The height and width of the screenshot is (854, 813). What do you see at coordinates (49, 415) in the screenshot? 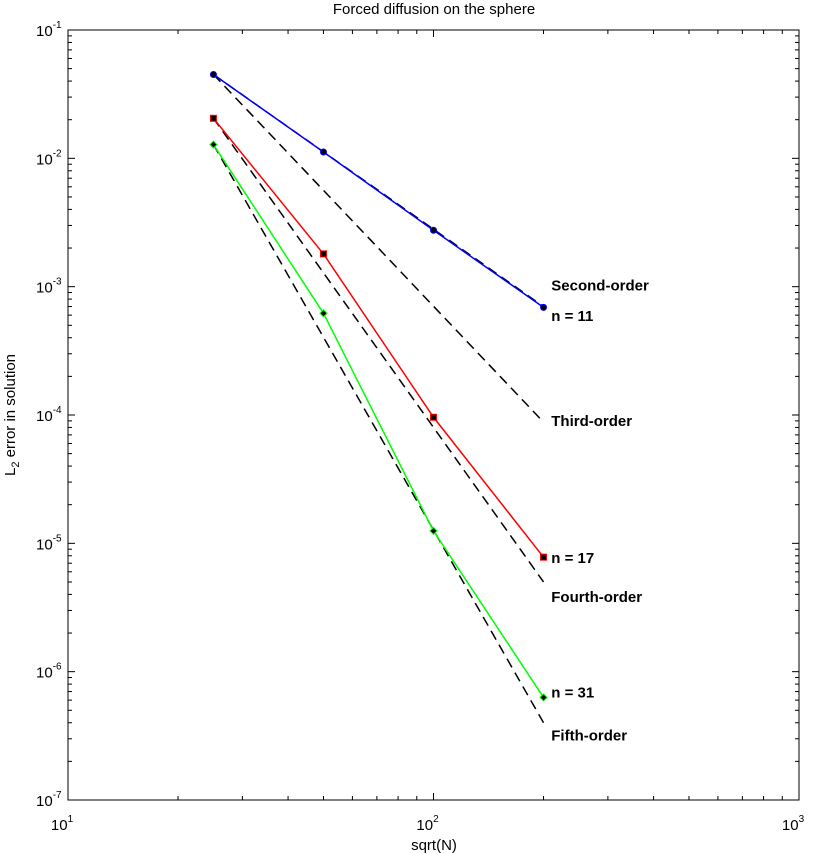
I see `y-tick-label: 10⁻⁴` at bounding box center [49, 415].